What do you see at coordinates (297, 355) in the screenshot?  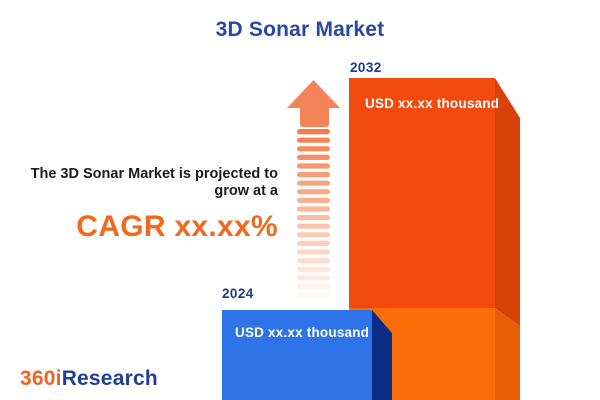 I see `bar-2024-front` at bounding box center [297, 355].